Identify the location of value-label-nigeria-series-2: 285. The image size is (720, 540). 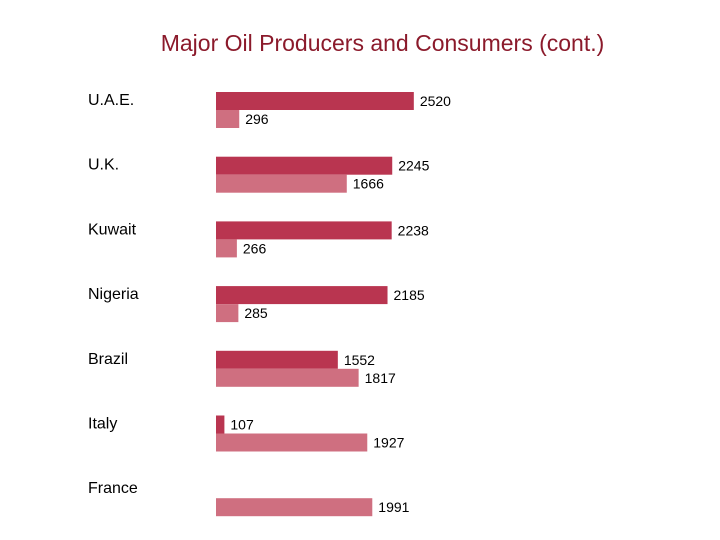
(256, 313).